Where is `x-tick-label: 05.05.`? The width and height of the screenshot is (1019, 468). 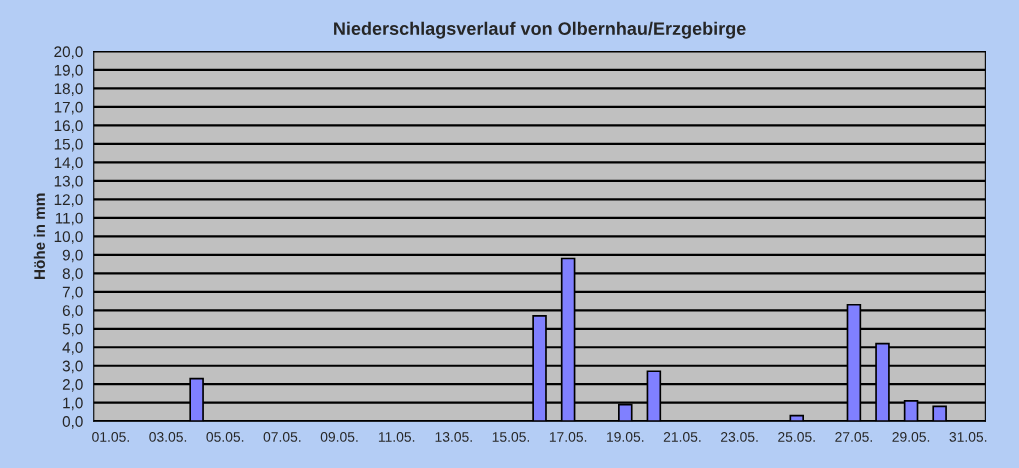 x-tick-label: 05.05. is located at coordinates (225, 436).